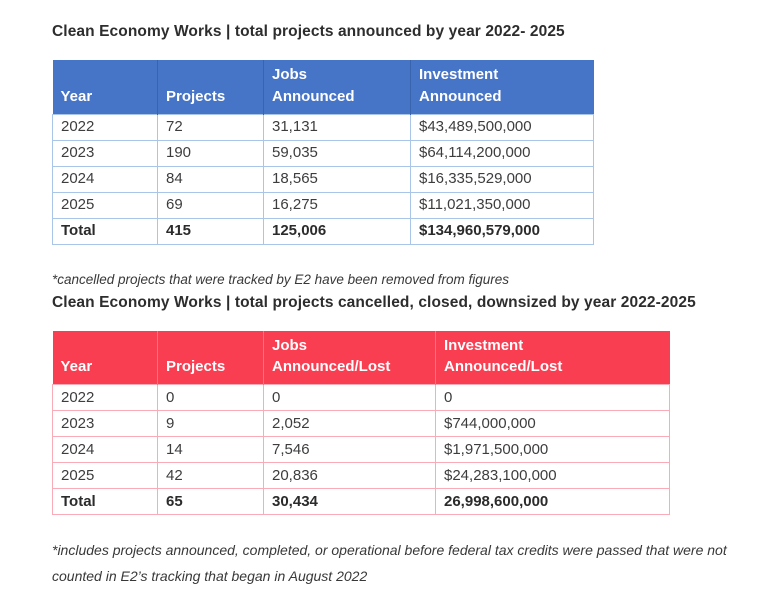  I want to click on total-investment: 26,998,600,000, so click(552, 501).